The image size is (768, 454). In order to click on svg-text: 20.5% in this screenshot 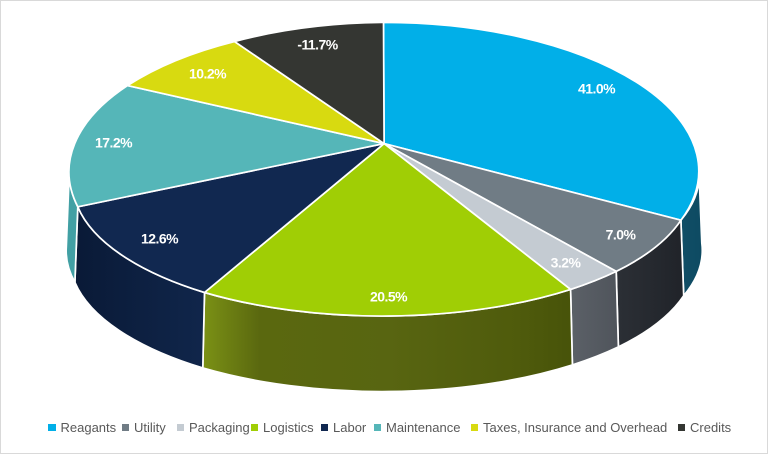, I will do `click(389, 297)`.